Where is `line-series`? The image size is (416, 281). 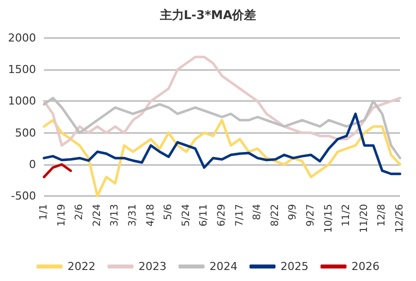
line-series is located at coordinates (57, 170).